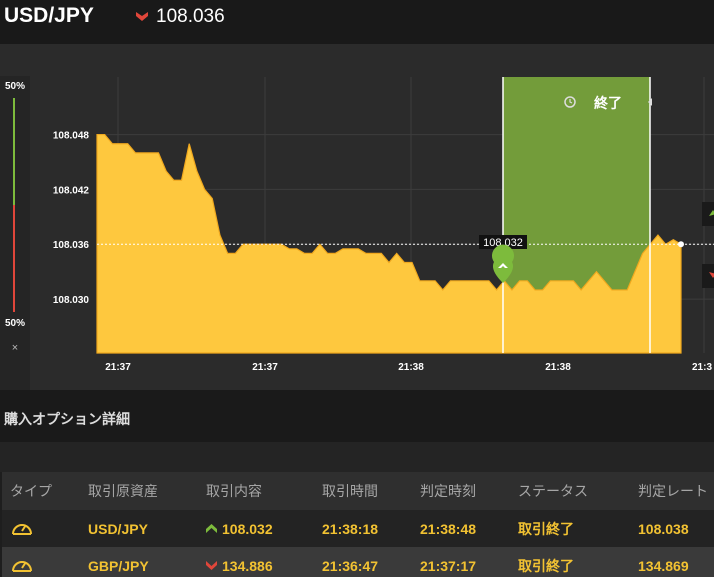 The width and height of the screenshot is (714, 577). I want to click on asset-cell: USD/JPY, so click(118, 528).